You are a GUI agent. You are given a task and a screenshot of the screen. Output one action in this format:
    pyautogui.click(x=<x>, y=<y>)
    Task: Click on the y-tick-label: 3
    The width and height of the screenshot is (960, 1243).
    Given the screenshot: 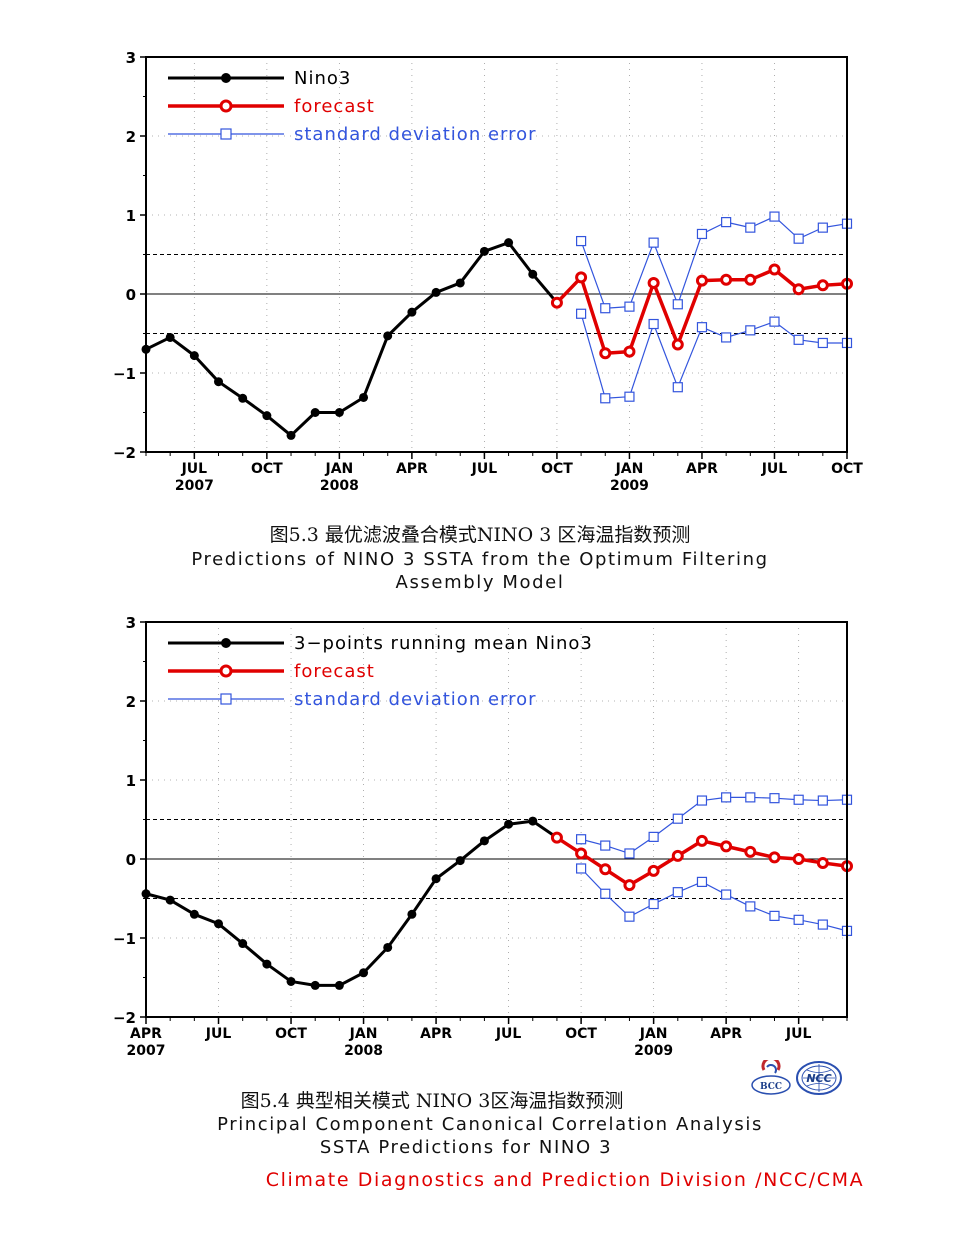 What is the action you would take?
    pyautogui.click(x=131, y=58)
    